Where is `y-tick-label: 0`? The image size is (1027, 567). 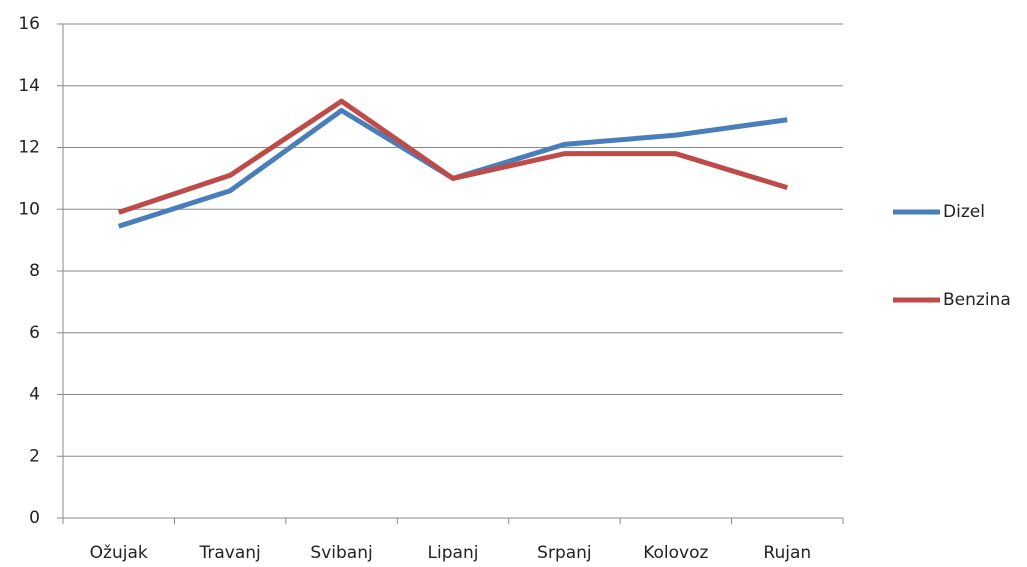
y-tick-label: 0 is located at coordinates (34, 518).